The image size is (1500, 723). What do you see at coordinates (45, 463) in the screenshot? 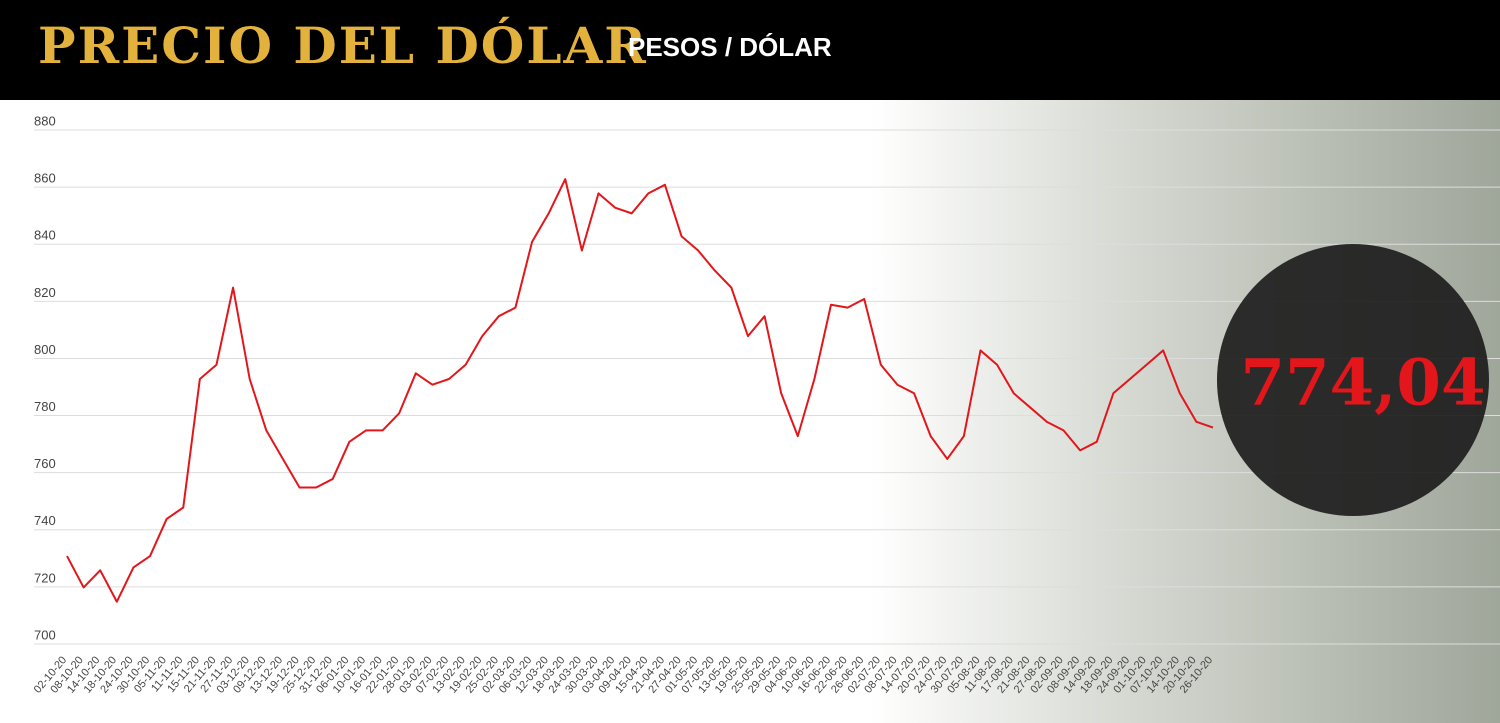
I see `y-tick-label: 760` at bounding box center [45, 463].